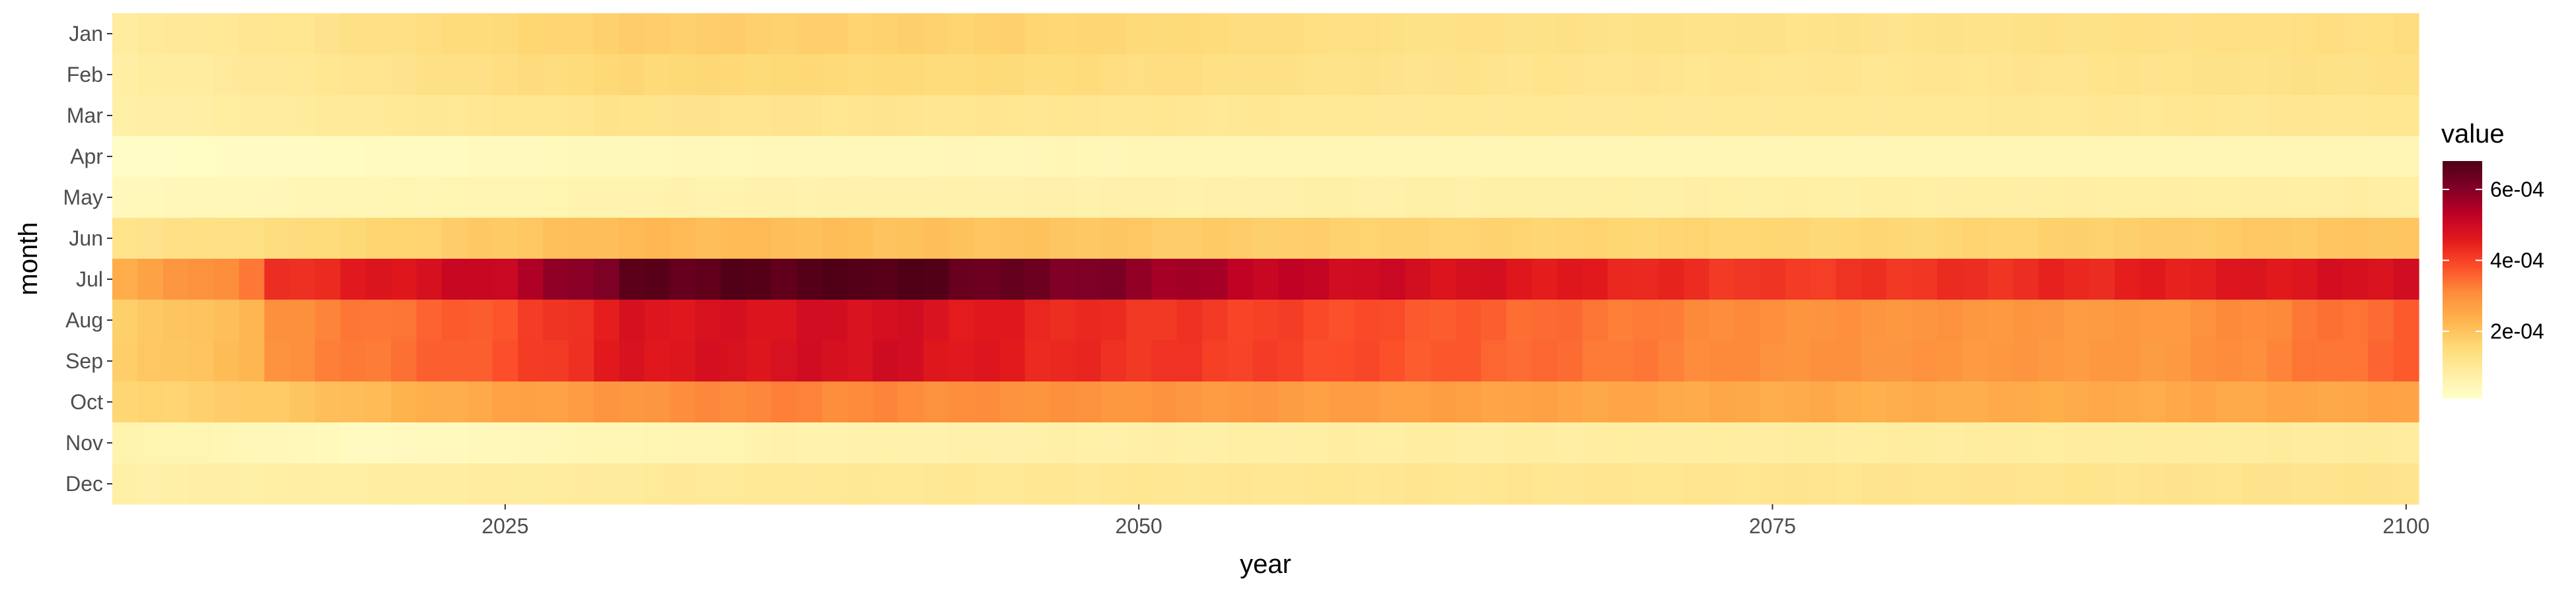 The height and width of the screenshot is (594, 2576). What do you see at coordinates (84, 361) in the screenshot?
I see `y-tick-label: Sep` at bounding box center [84, 361].